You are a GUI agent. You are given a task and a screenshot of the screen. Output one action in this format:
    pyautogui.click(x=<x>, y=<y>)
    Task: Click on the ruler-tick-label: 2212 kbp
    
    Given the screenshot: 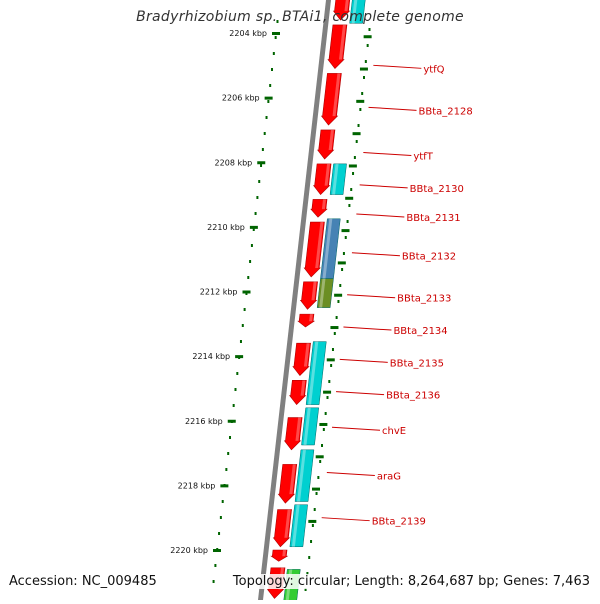 What is the action you would take?
    pyautogui.click(x=219, y=292)
    